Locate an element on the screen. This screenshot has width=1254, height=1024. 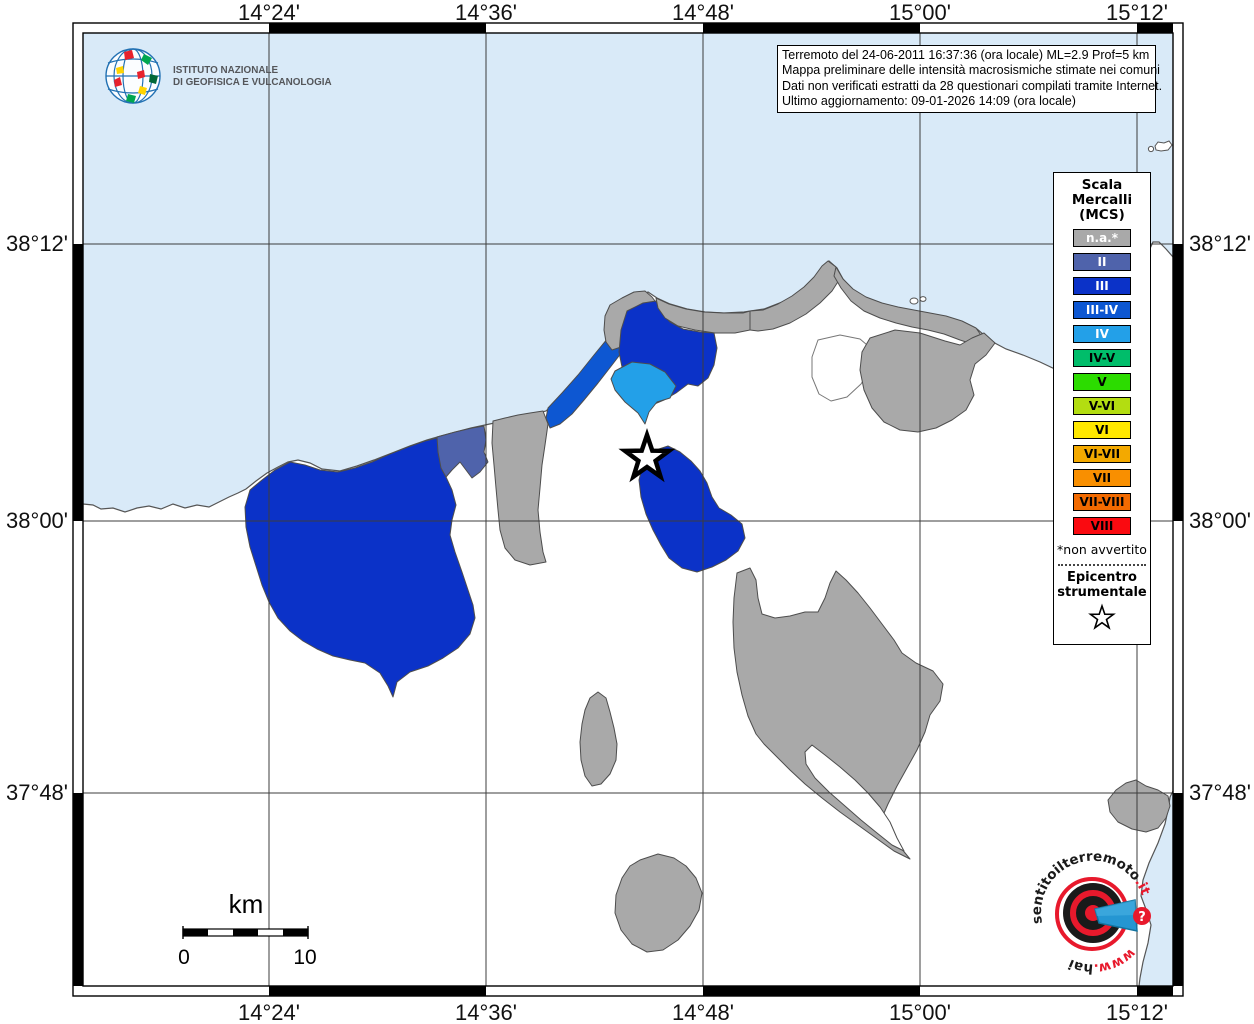
municipality-intensity-iii-west is located at coordinates (360, 567).